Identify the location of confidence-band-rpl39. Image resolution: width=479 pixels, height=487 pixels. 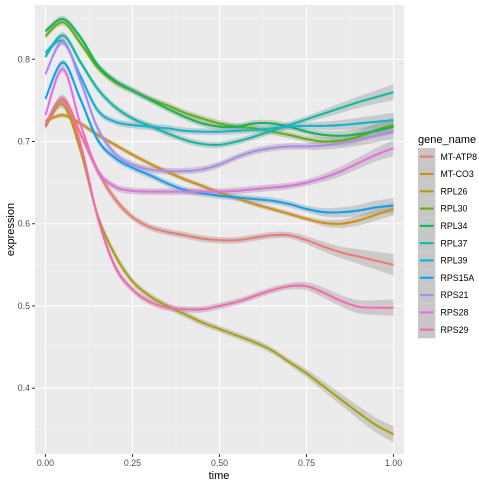
(219, 86).